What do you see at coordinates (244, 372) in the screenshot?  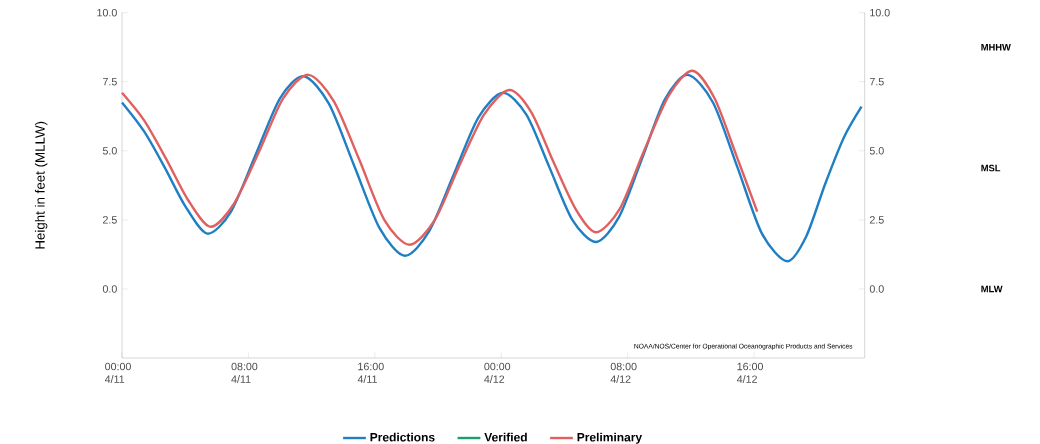 I see `x-tick-label: 08:00 4/11` at bounding box center [244, 372].